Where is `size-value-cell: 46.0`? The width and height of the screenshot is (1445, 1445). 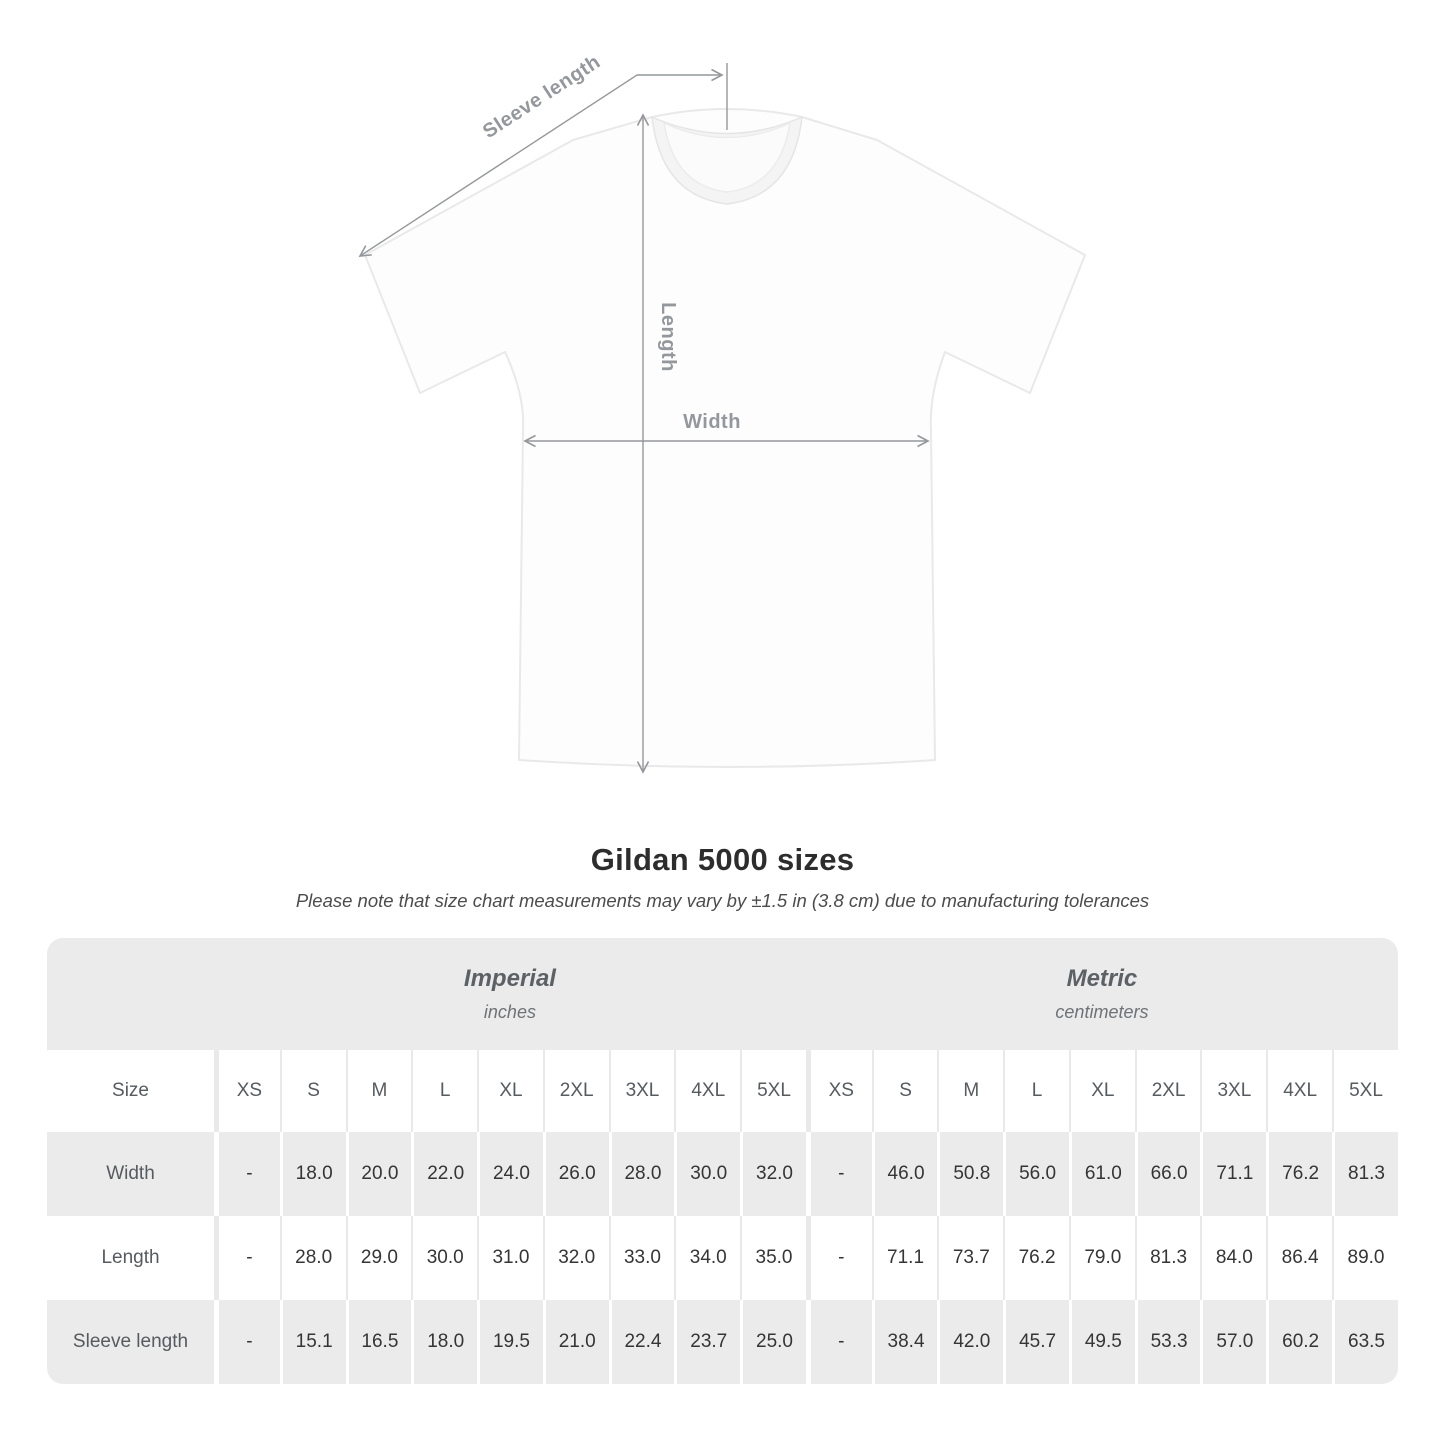 size-value-cell: 46.0 is located at coordinates (904, 1174).